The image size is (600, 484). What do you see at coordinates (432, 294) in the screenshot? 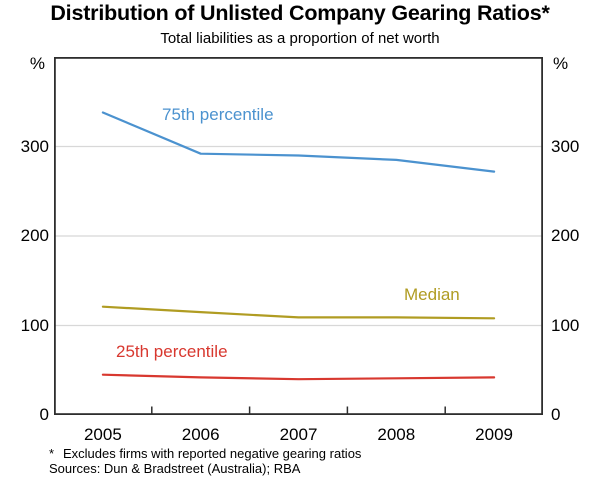
I see `series-label-median: Median` at bounding box center [432, 294].